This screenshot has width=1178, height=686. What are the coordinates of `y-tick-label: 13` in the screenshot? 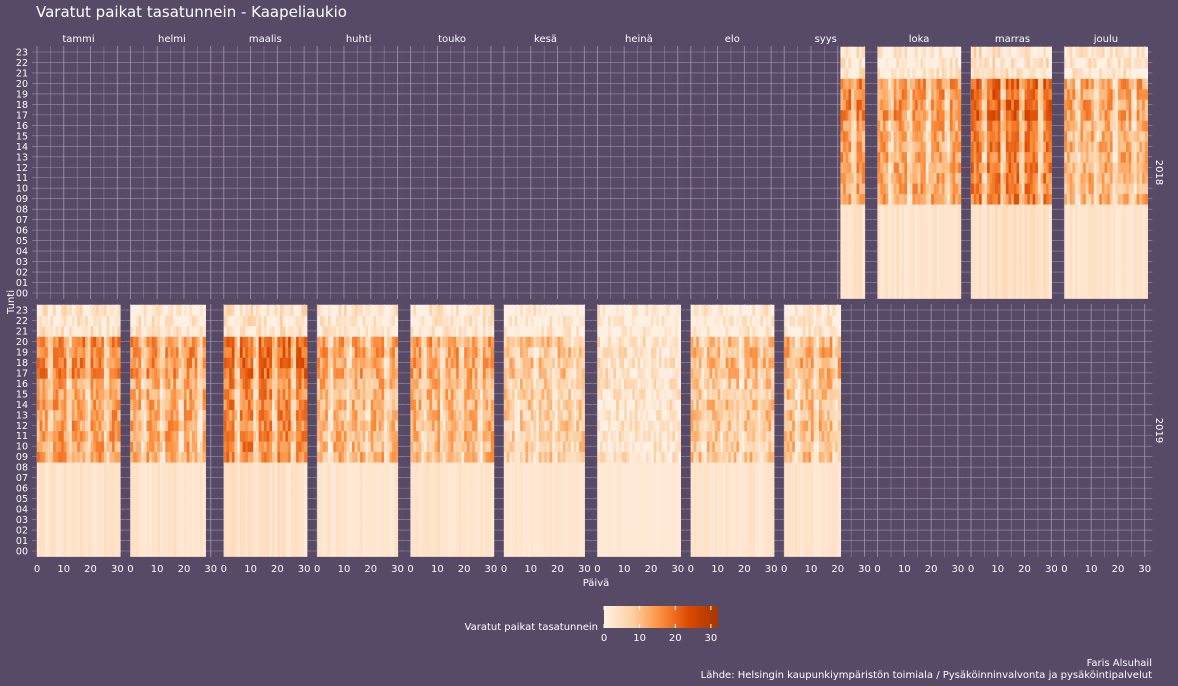 It's located at (22, 415).